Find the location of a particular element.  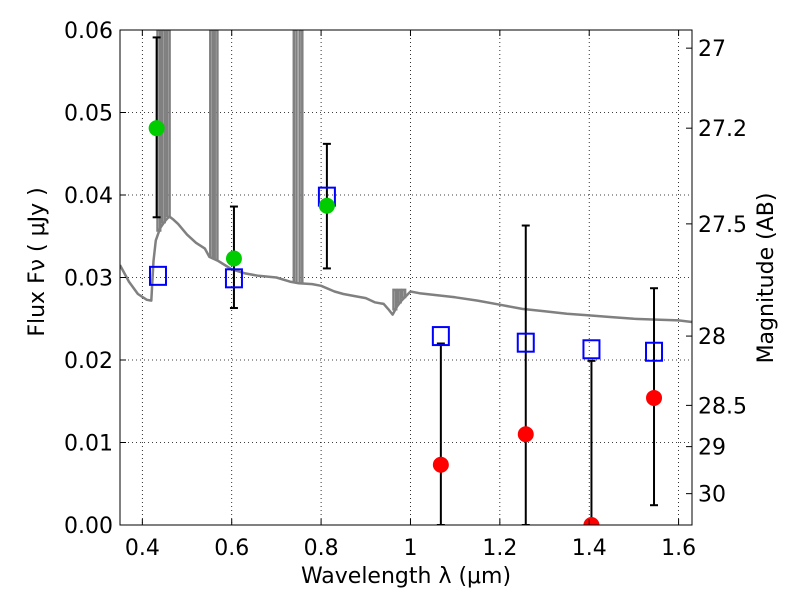

y-tick-label: 0.02 is located at coordinates (88, 361).